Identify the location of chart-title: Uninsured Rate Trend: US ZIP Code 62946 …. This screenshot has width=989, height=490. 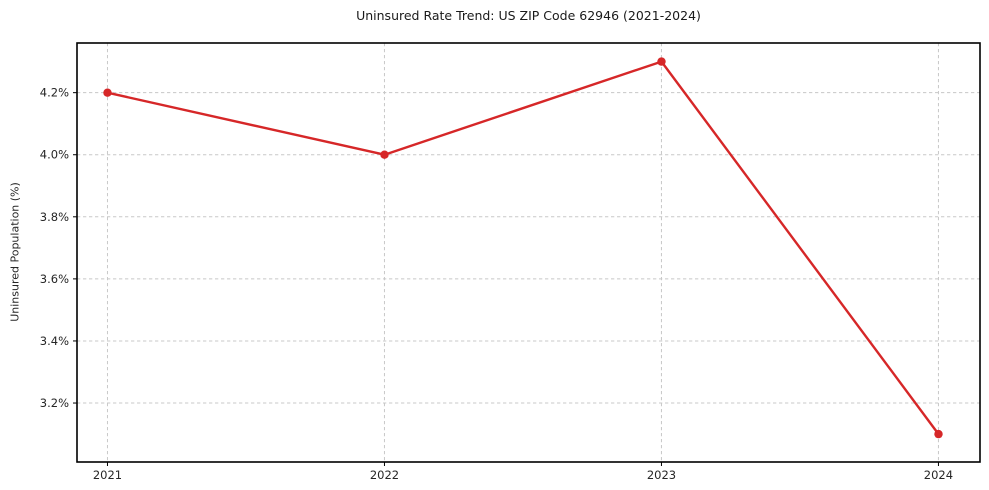
(528, 15).